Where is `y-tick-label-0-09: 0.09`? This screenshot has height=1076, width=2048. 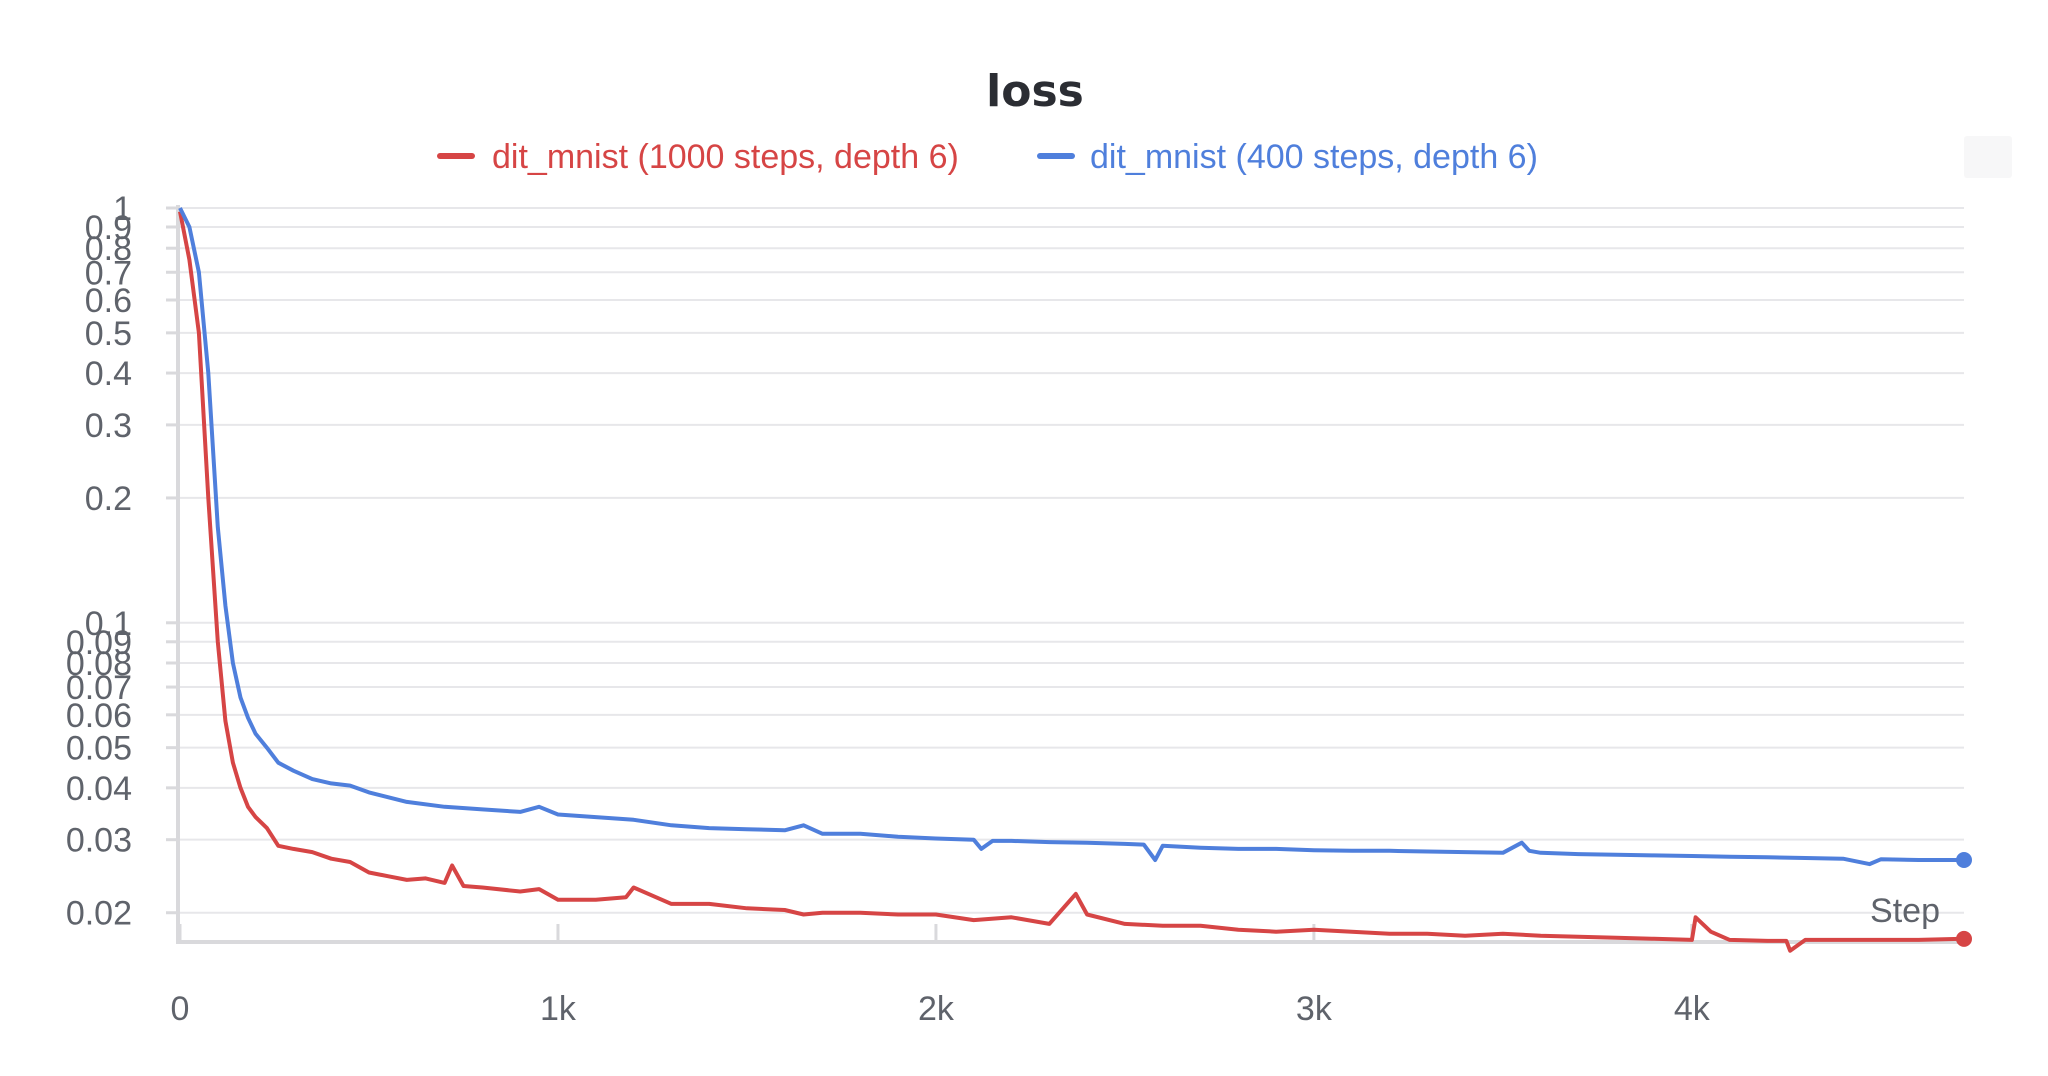
y-tick-label-0-09: 0.09 is located at coordinates (99, 643).